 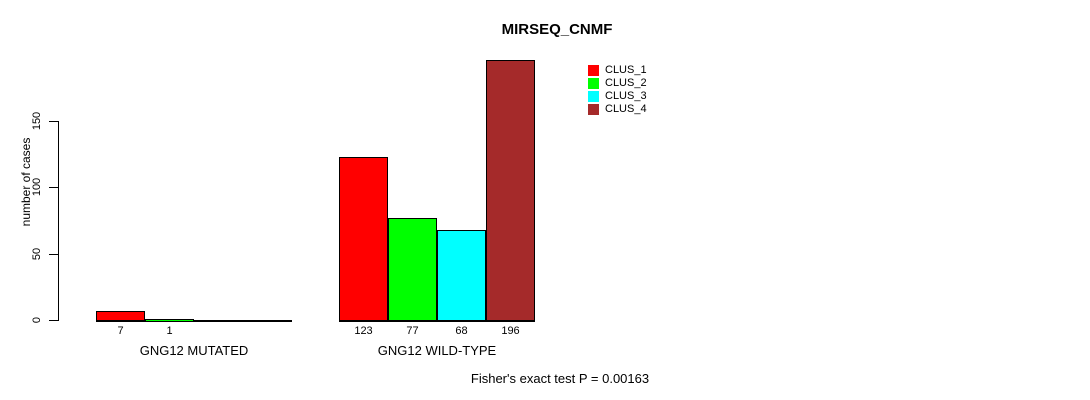 What do you see at coordinates (560, 378) in the screenshot?
I see `footnote: Fisher's exact test P = 0.00163` at bounding box center [560, 378].